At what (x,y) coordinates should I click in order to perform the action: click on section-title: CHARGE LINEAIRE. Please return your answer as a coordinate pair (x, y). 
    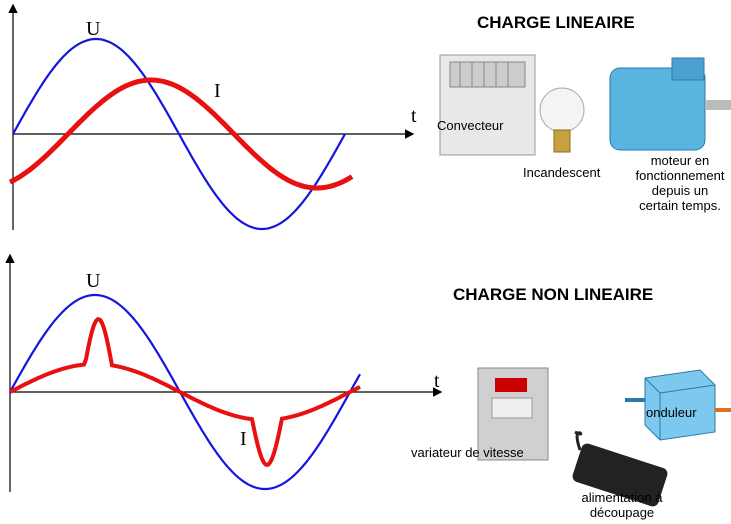
    Looking at the image, I should click on (556, 22).